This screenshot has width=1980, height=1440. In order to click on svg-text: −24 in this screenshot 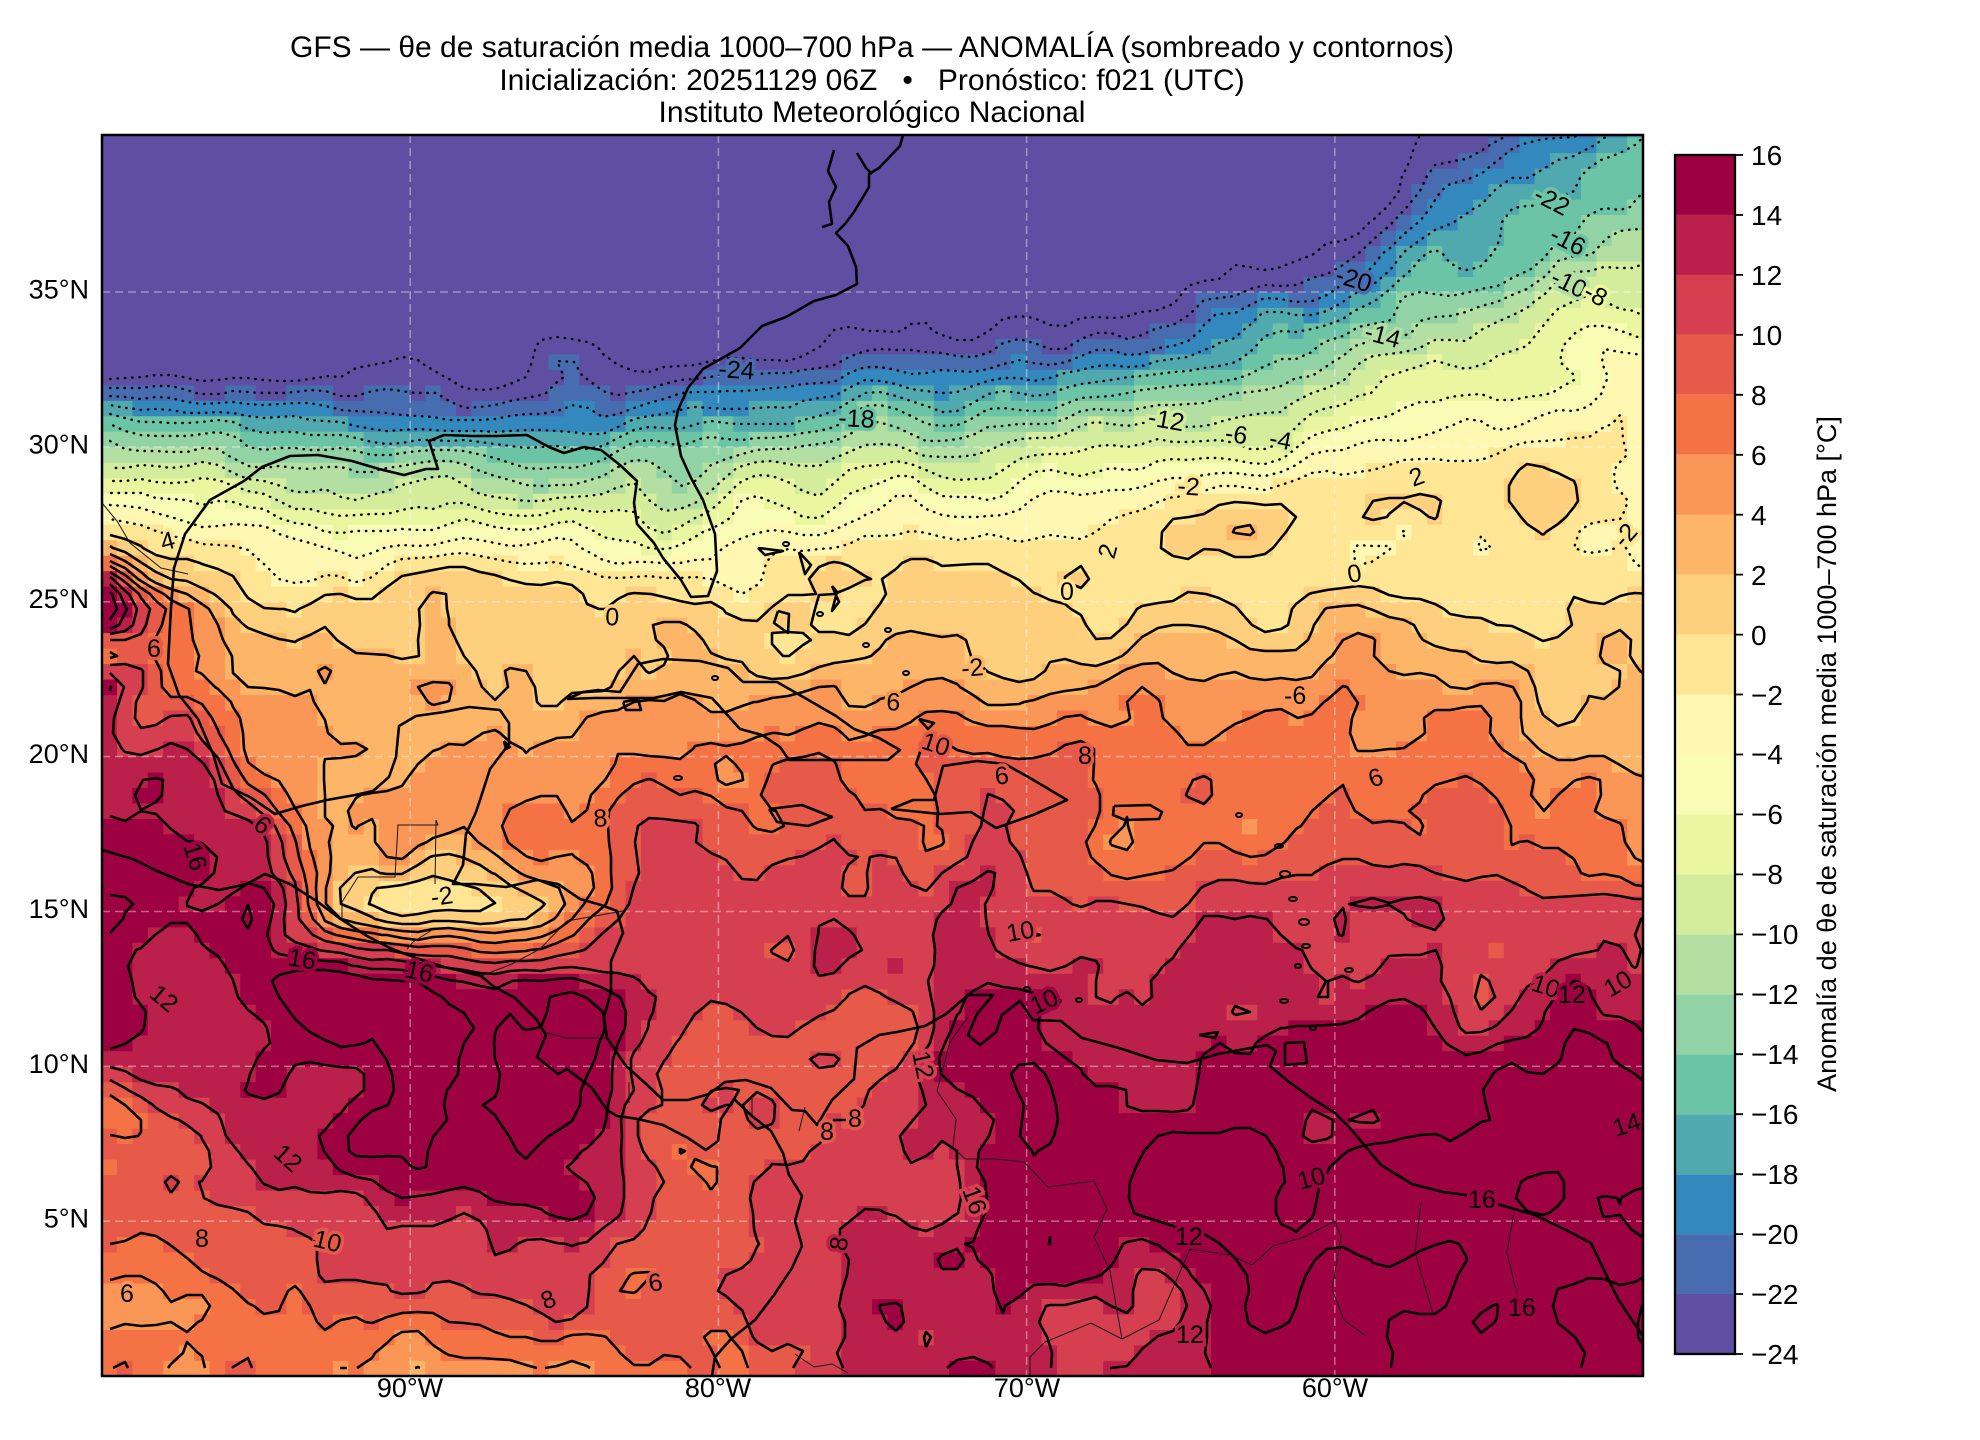, I will do `click(1775, 1354)`.